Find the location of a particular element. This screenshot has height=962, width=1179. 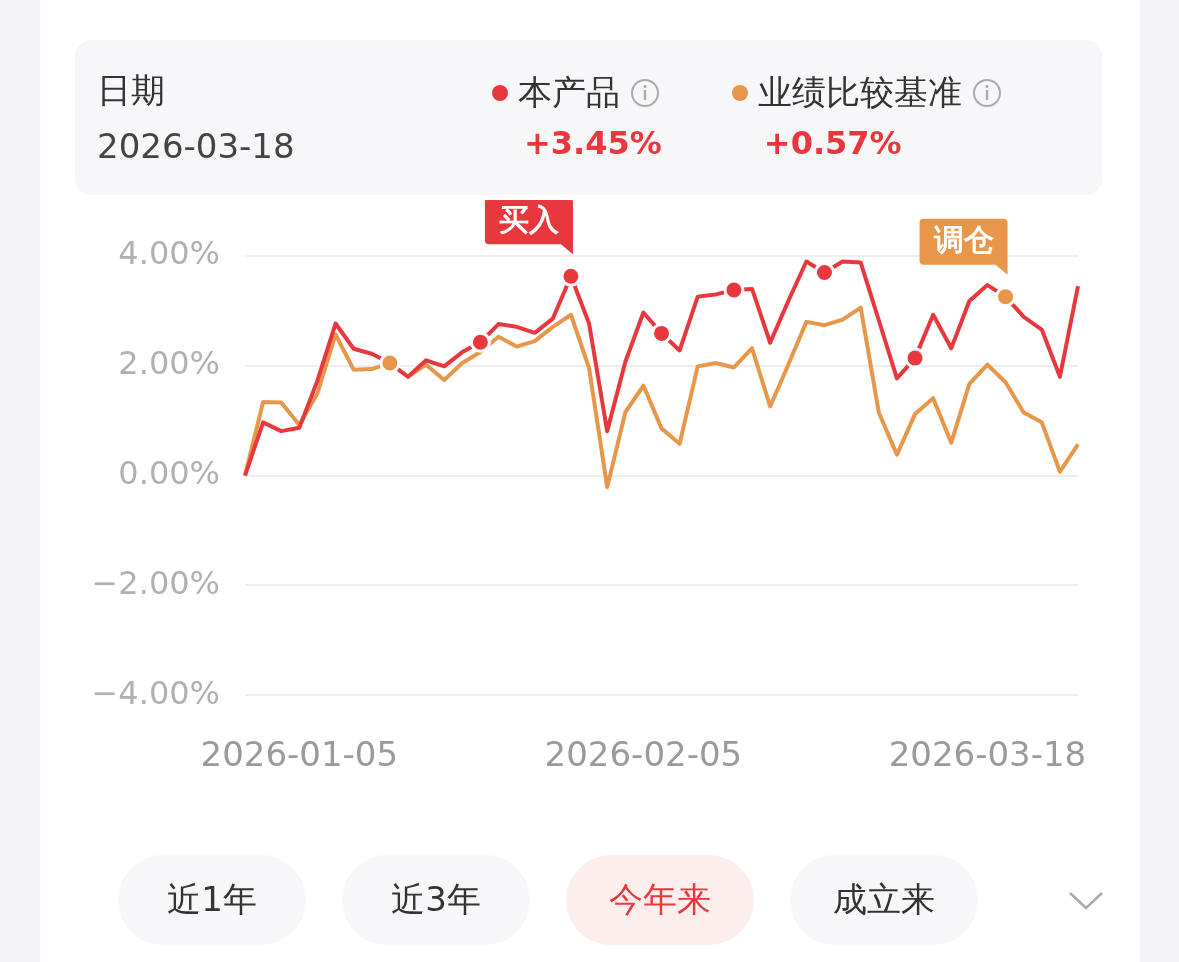

text: 买入 is located at coordinates (529, 220).